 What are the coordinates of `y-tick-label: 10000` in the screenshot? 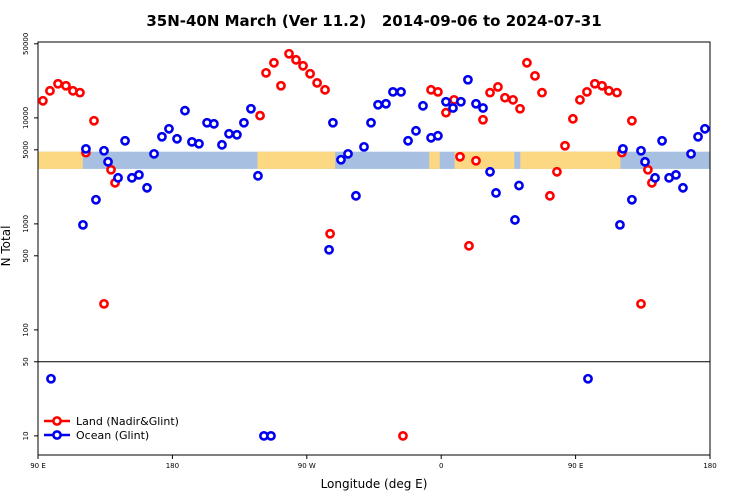 It's located at (26, 118).